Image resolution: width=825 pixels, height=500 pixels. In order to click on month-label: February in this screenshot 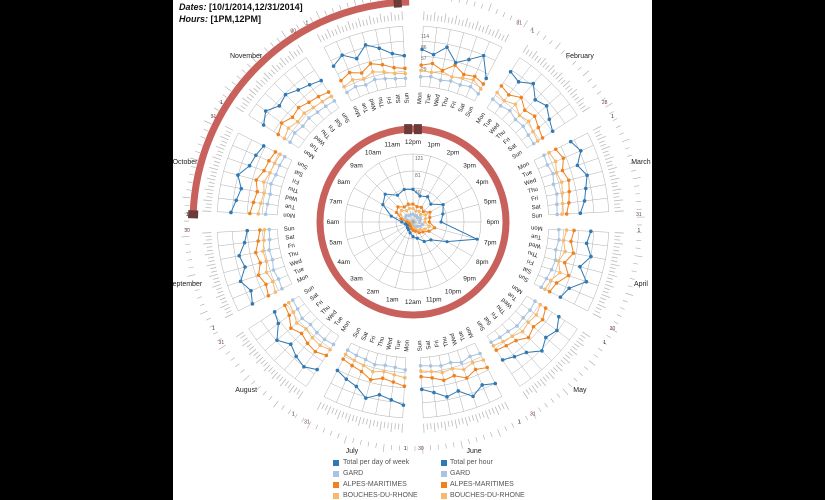, I will do `click(580, 56)`.